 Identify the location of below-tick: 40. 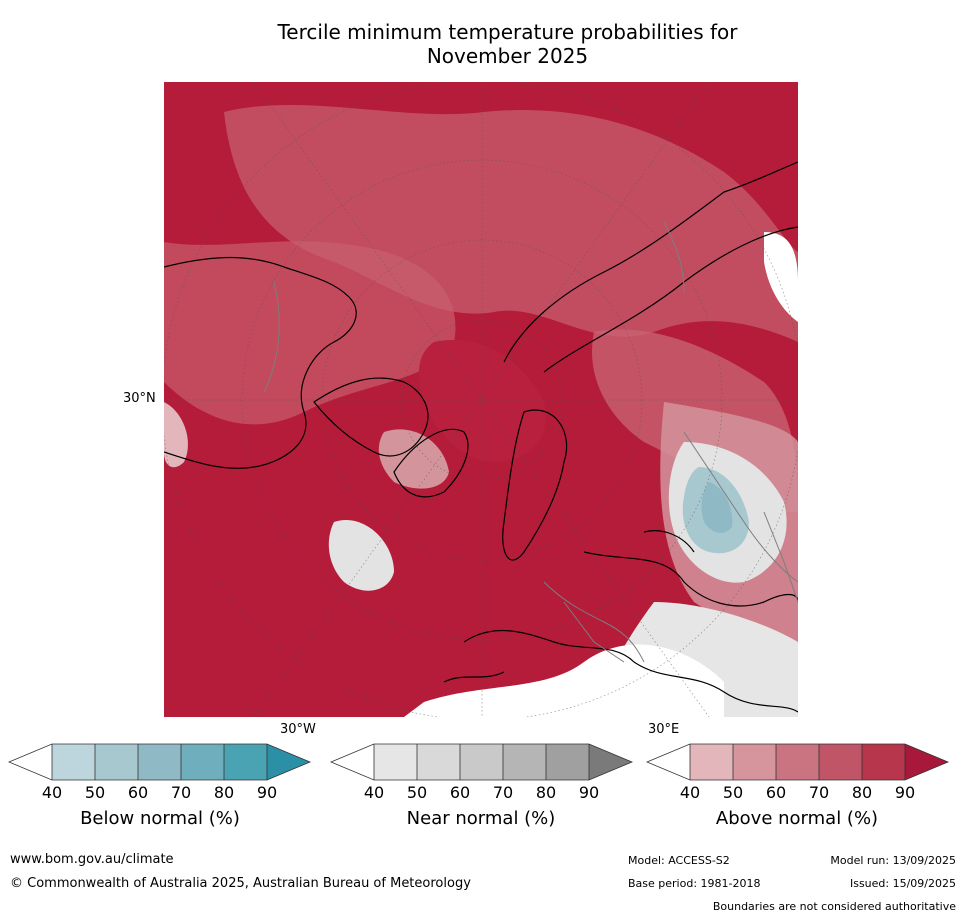
(52, 792).